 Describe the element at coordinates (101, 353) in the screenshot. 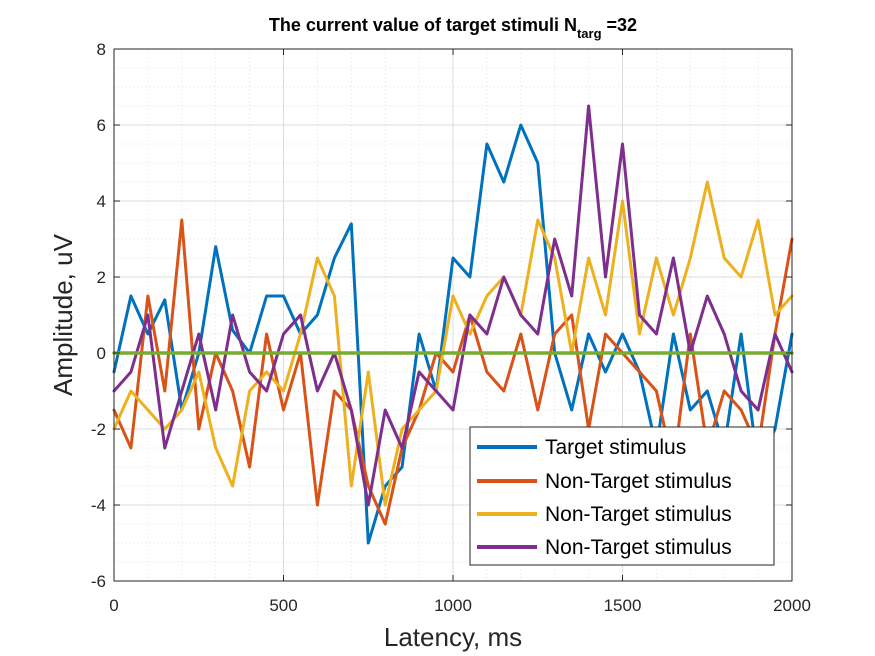

I see `y-tick-label: 0` at that location.